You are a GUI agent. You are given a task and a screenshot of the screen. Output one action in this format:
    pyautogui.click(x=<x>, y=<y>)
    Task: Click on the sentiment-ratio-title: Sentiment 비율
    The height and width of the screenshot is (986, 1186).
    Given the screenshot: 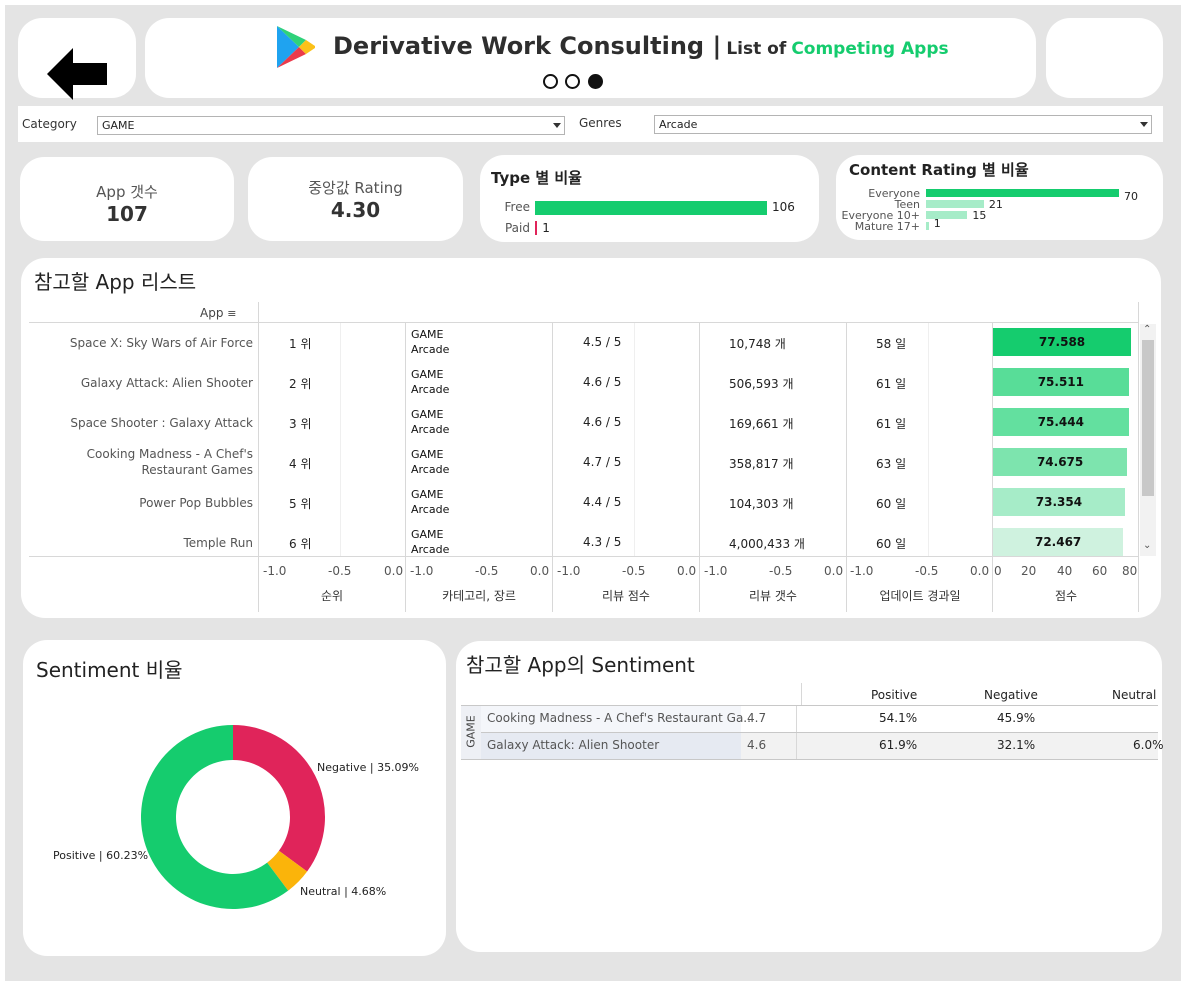 What is the action you would take?
    pyautogui.click(x=109, y=670)
    